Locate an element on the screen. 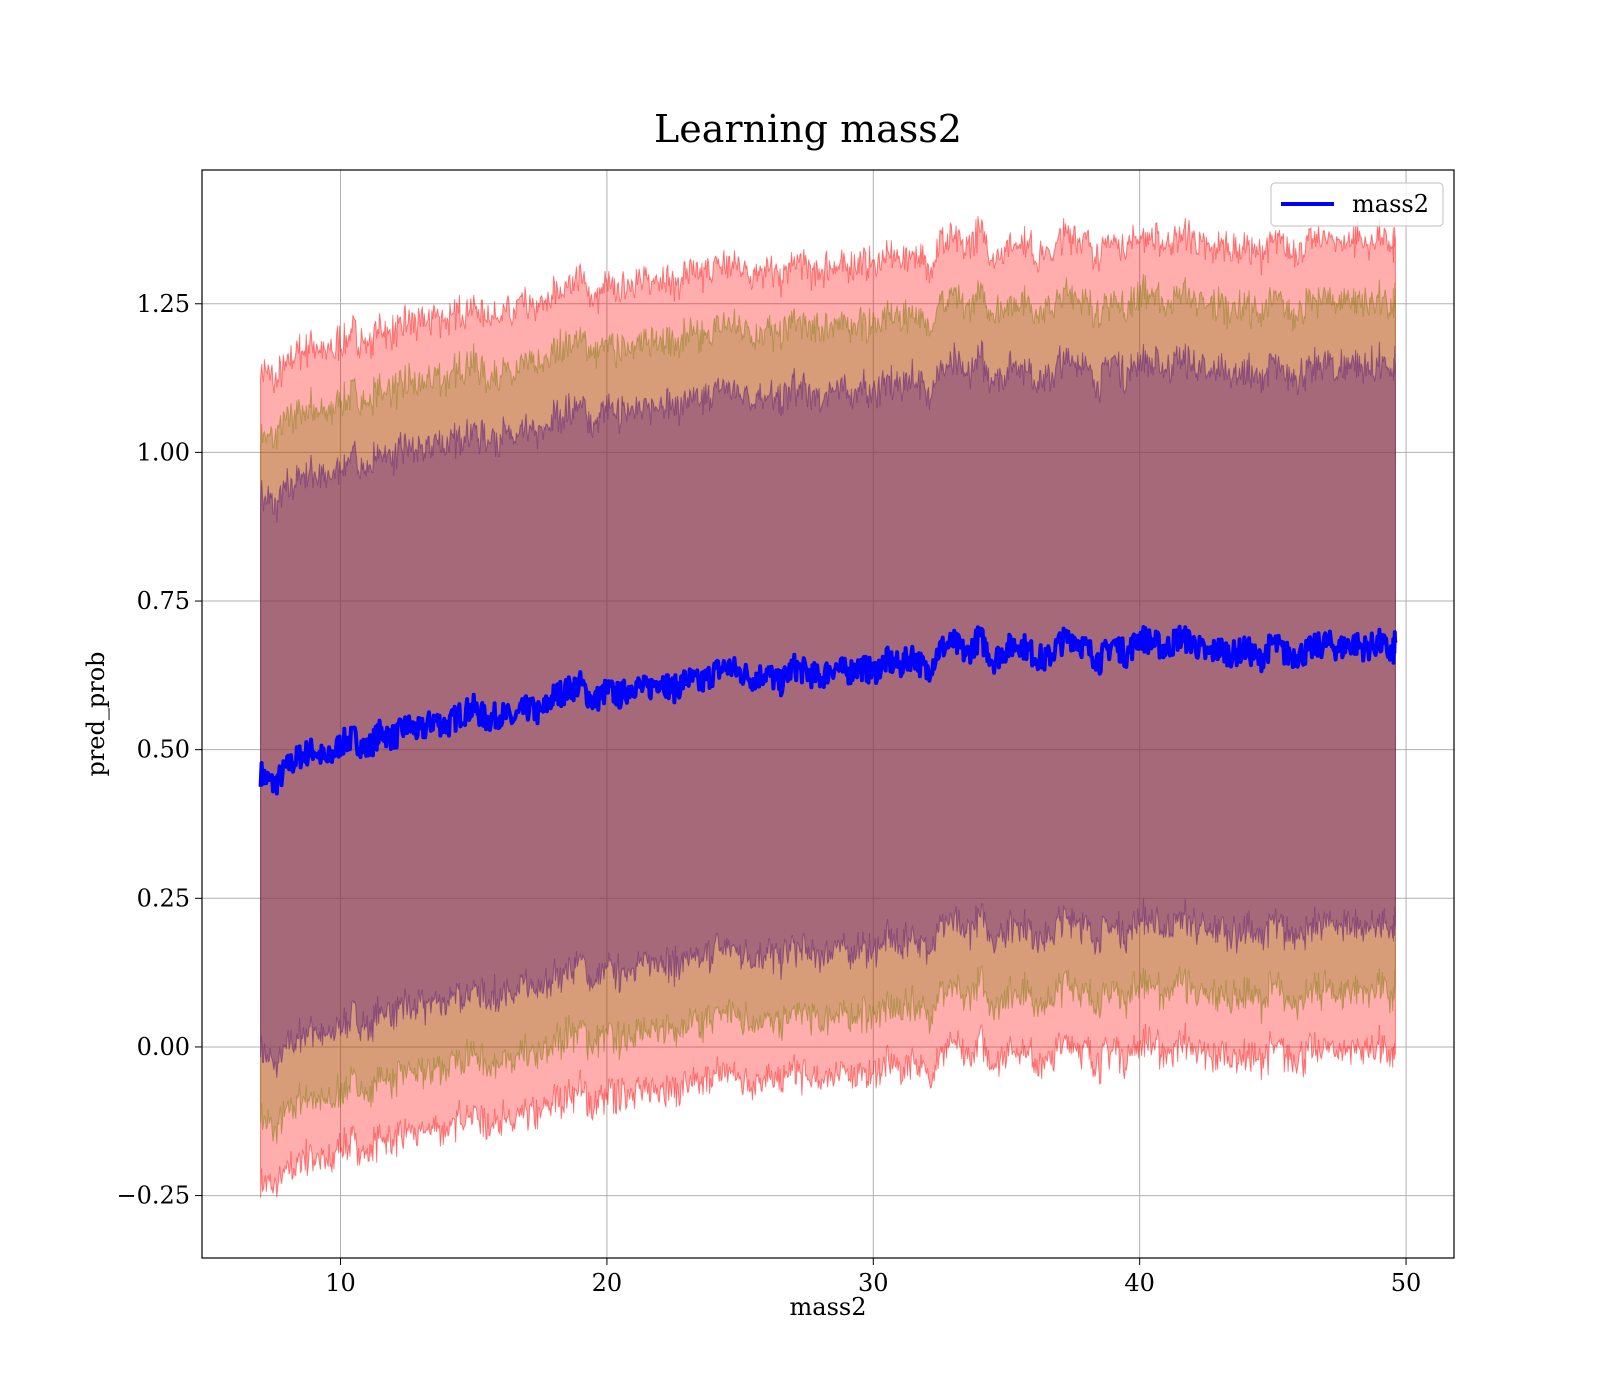  x-tick-label: 50 is located at coordinates (1406, 1283).